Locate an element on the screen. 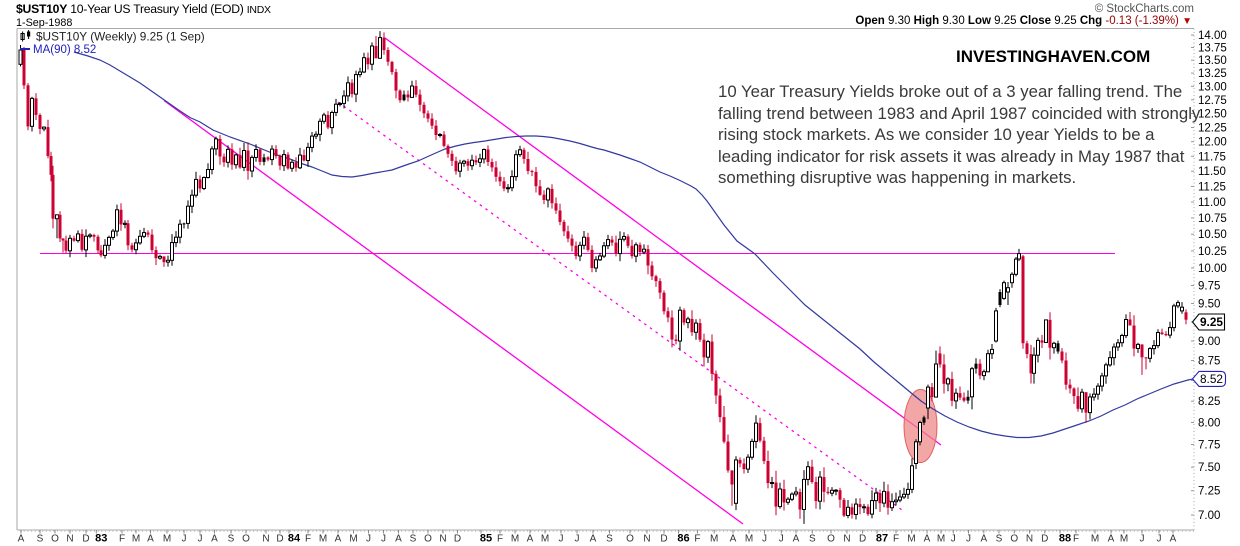 The height and width of the screenshot is (546, 1240). svg-text: 9.25 is located at coordinates (1211, 322).